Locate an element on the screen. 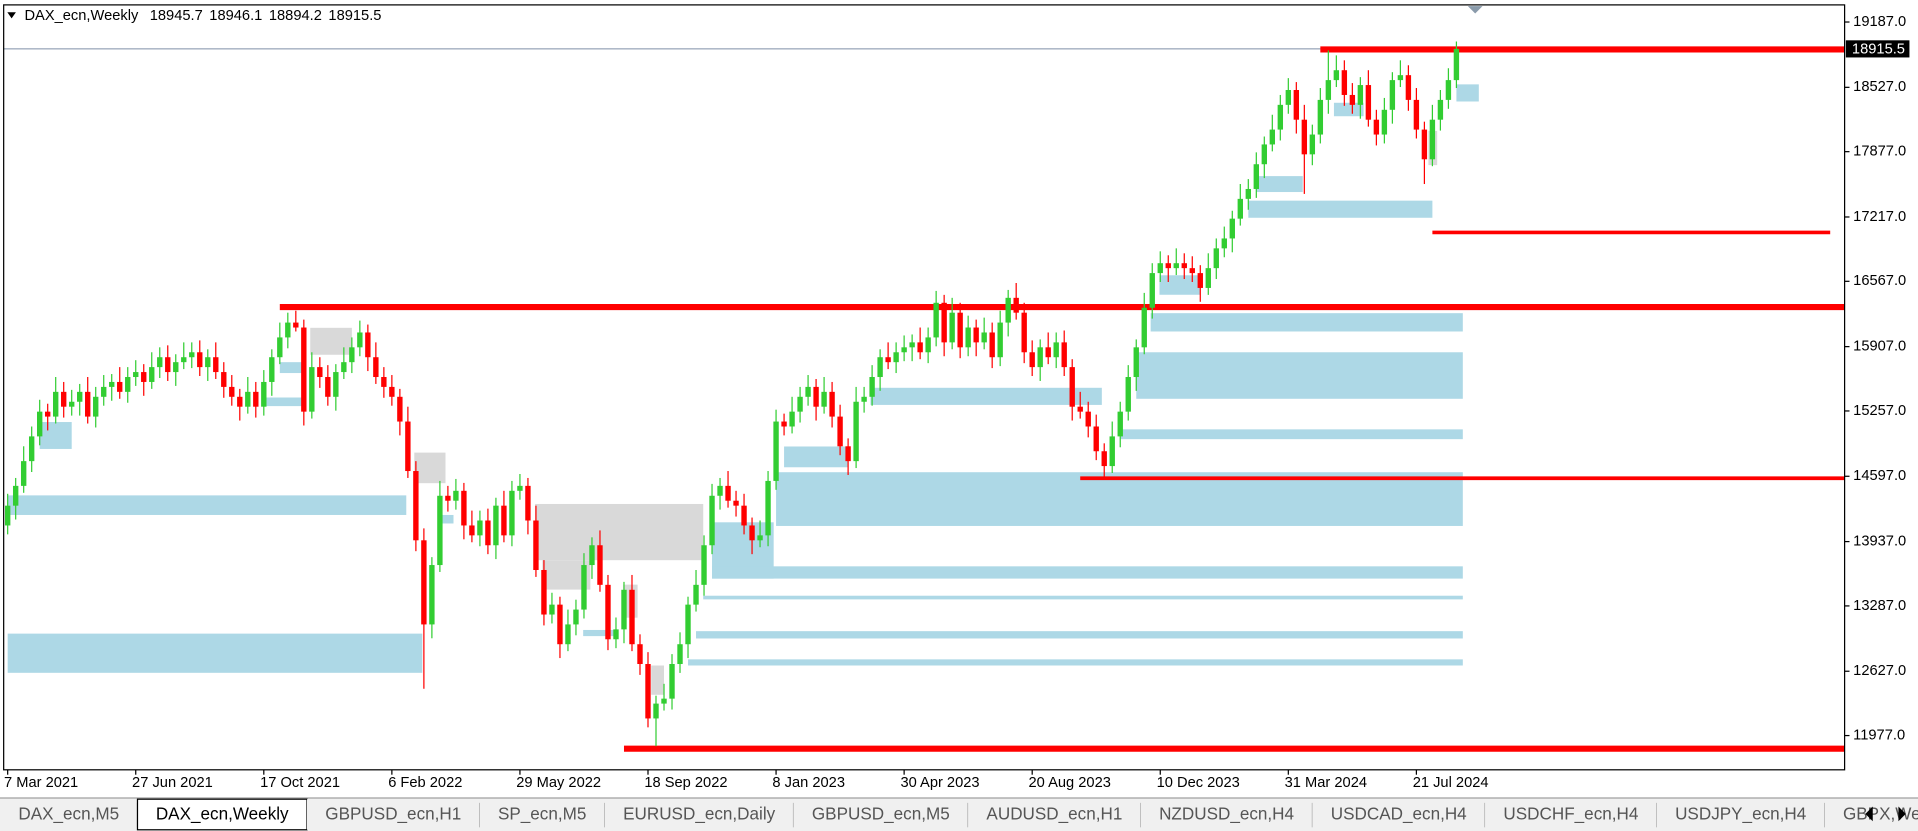 The height and width of the screenshot is (831, 1918). tab-label: NZDUSD_ecn,H4 is located at coordinates (1226, 814).